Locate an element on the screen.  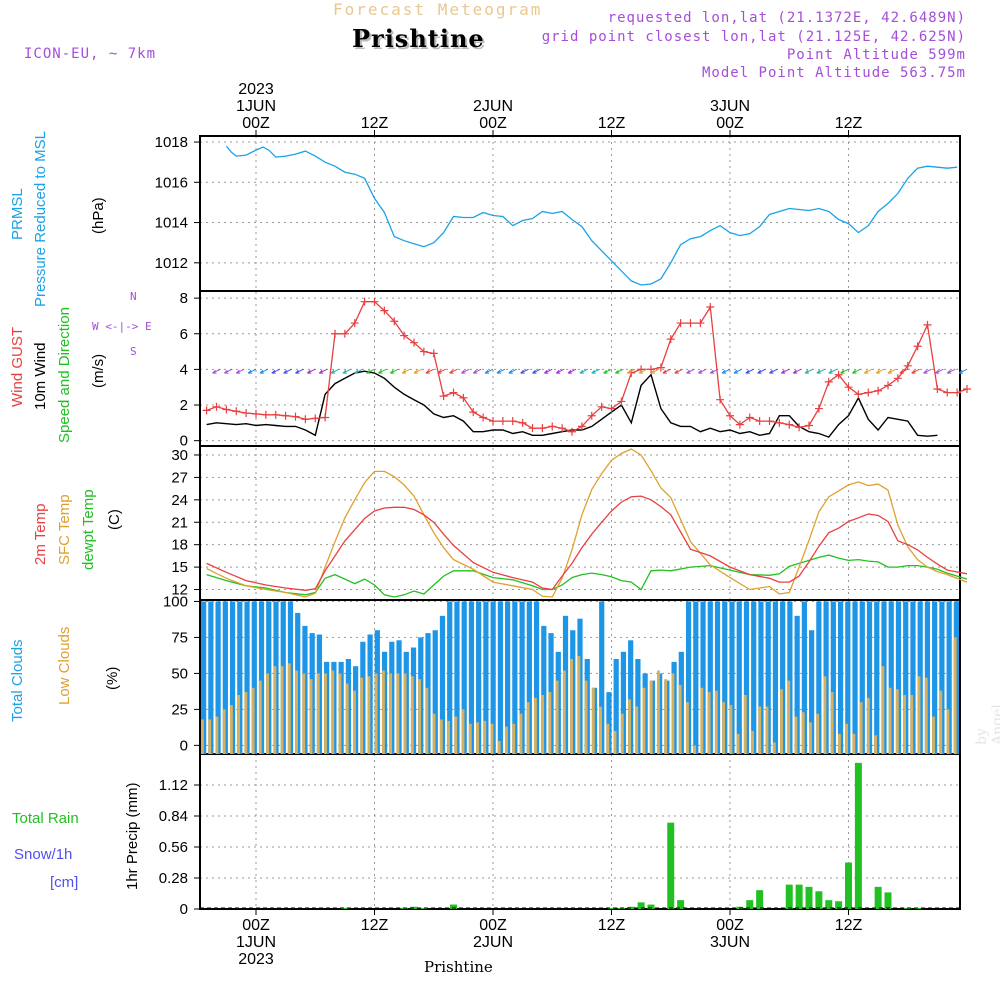
y-tick-label: 6 is located at coordinates (184, 334).